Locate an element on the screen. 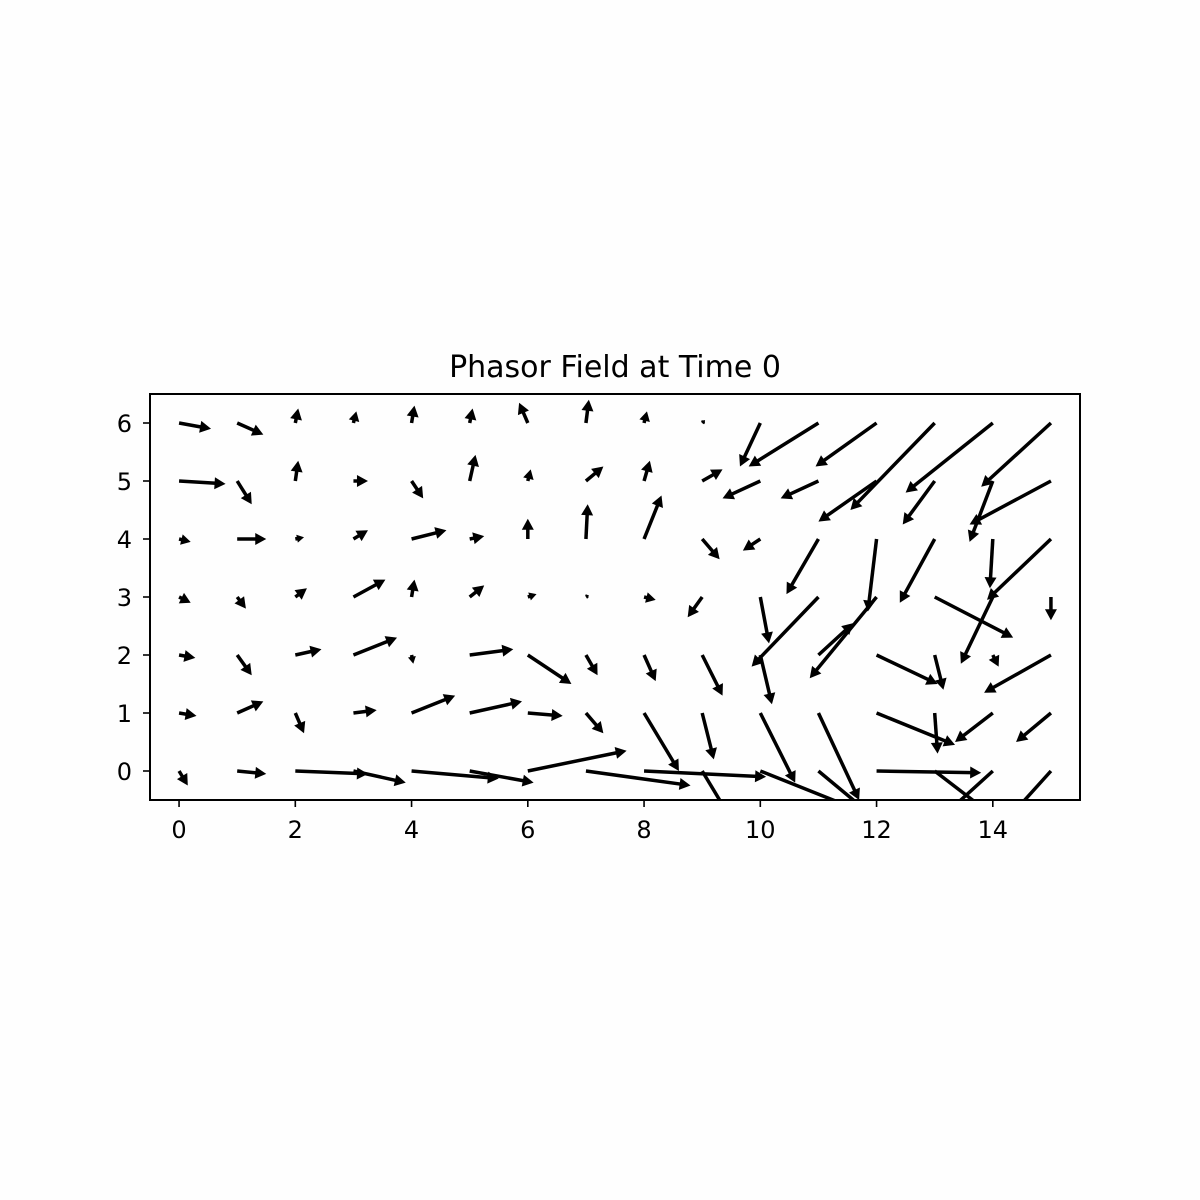  x-tick-label: 4 is located at coordinates (411, 830).